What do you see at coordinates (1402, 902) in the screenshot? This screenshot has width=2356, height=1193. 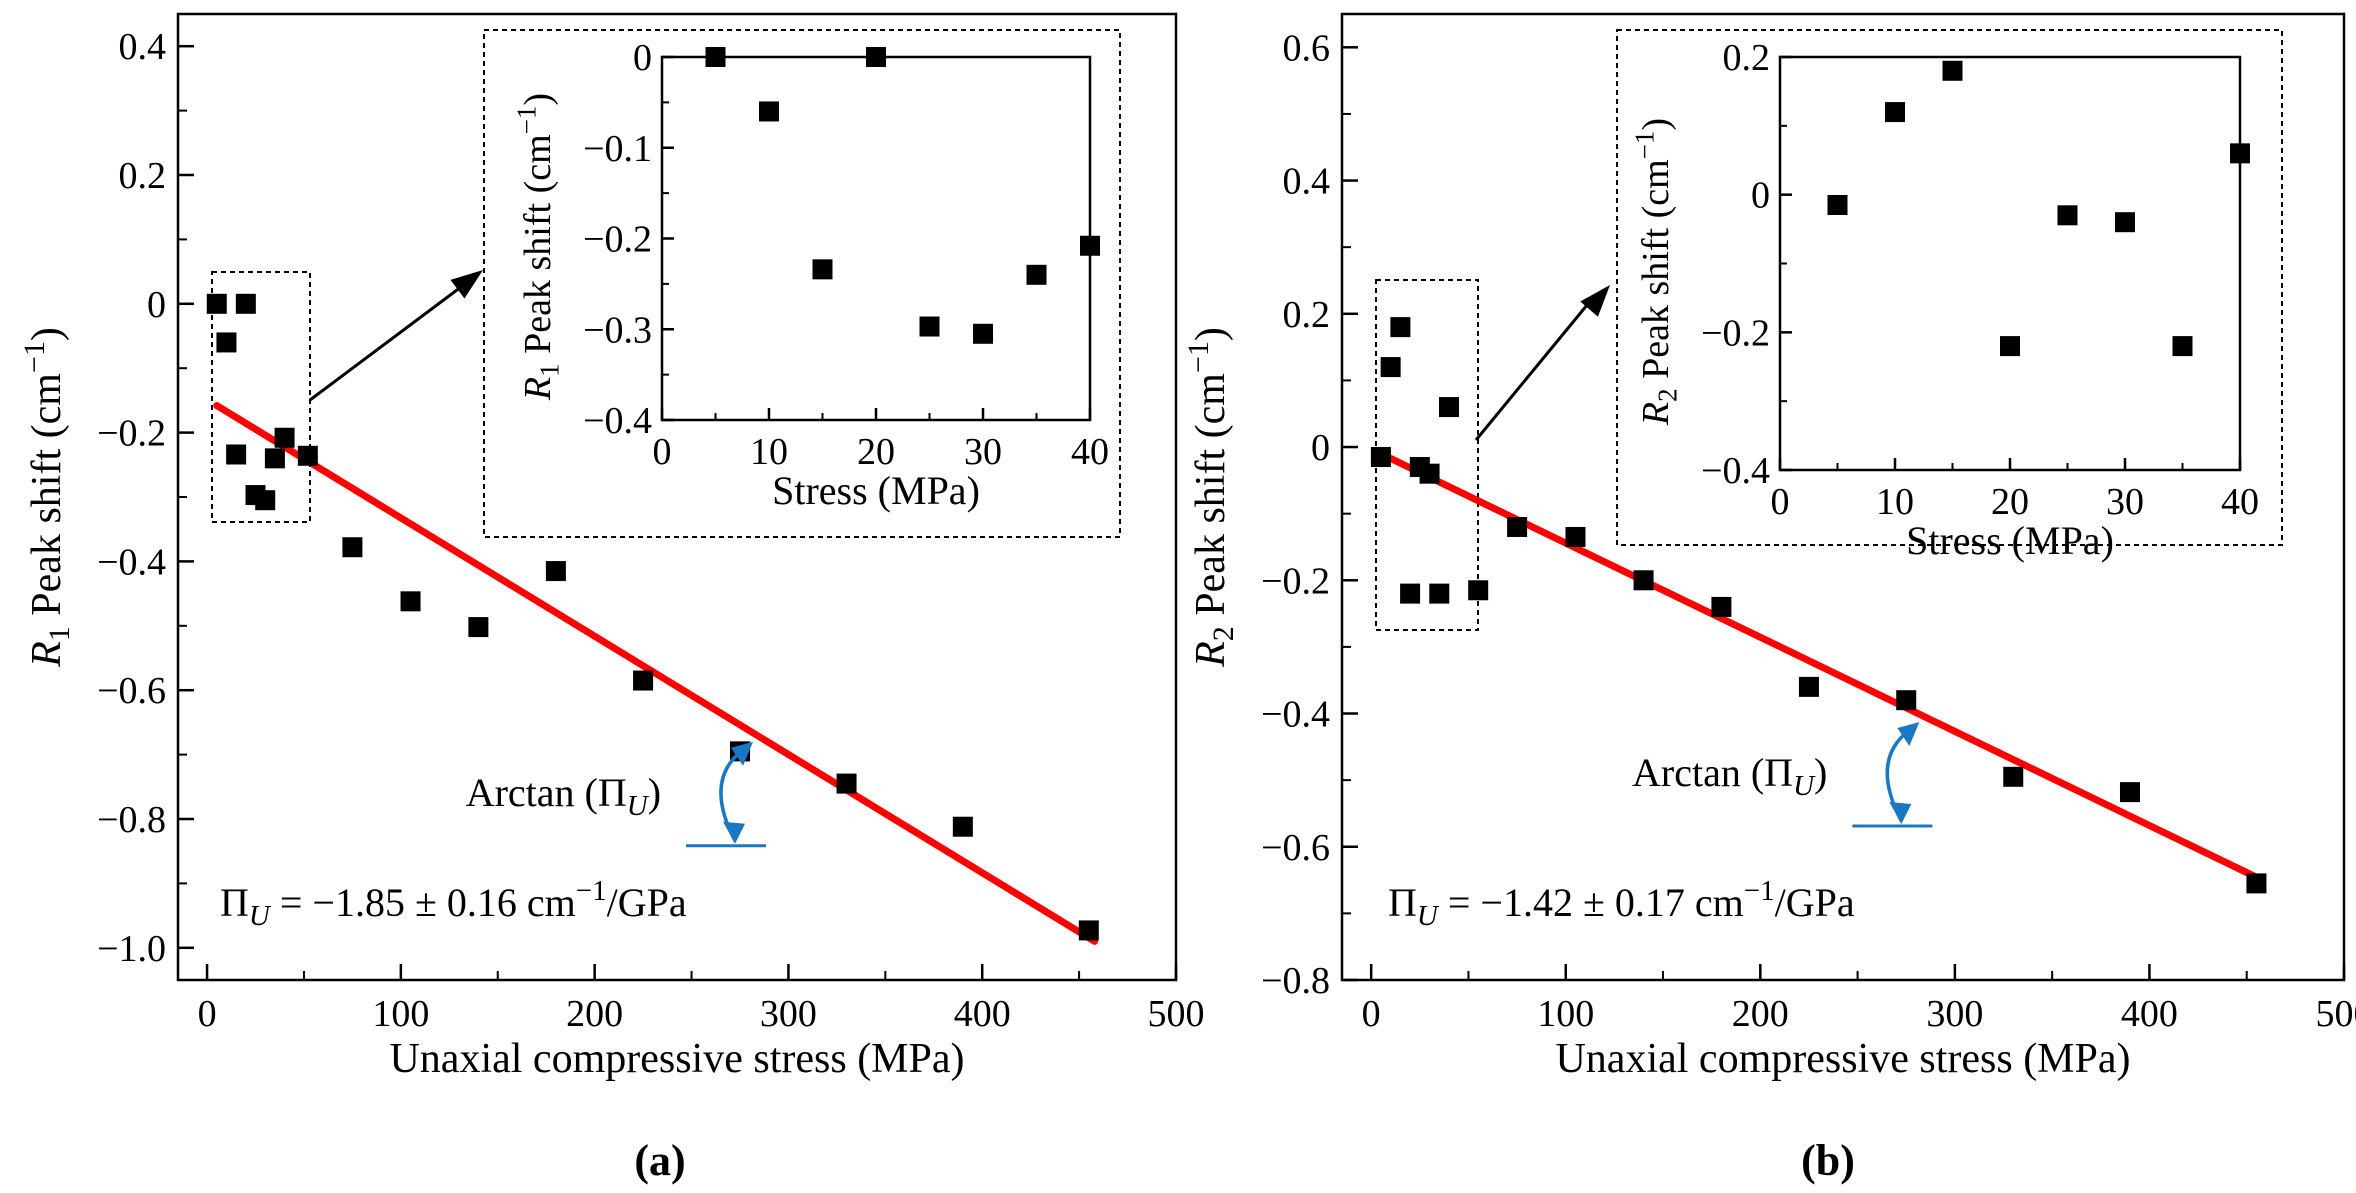 I see `slope-prefix: Π` at bounding box center [1402, 902].